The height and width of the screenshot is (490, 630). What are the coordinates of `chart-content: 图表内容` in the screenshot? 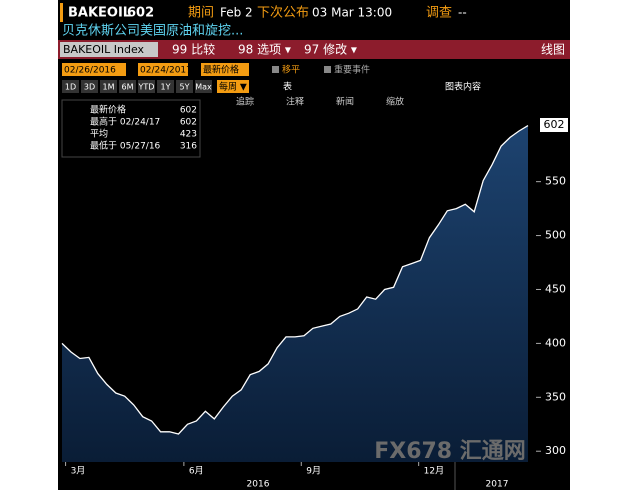 It's located at (463, 87).